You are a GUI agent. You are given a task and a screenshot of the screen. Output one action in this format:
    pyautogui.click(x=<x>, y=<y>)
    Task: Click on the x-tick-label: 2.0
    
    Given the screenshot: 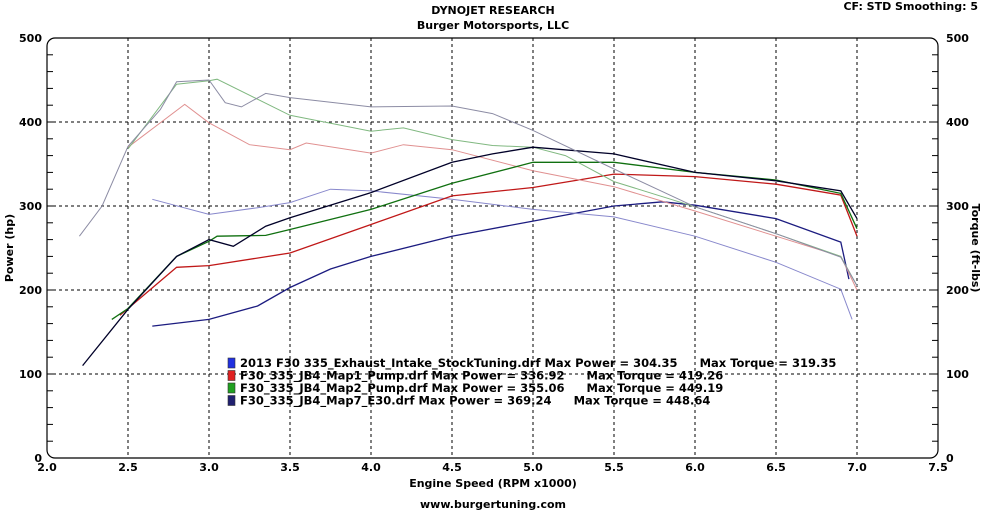 What is the action you would take?
    pyautogui.click(x=47, y=467)
    